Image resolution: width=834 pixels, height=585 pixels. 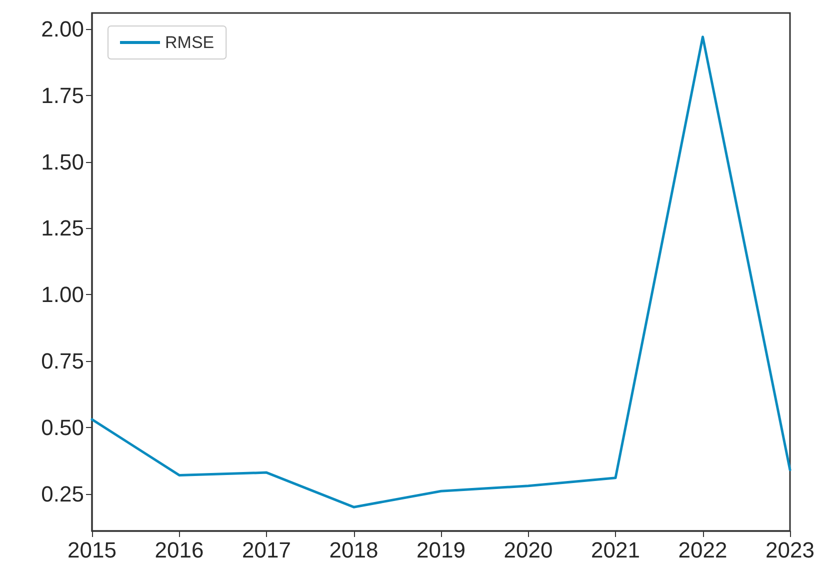 I want to click on x-tick-label: 2018, so click(x=353, y=550).